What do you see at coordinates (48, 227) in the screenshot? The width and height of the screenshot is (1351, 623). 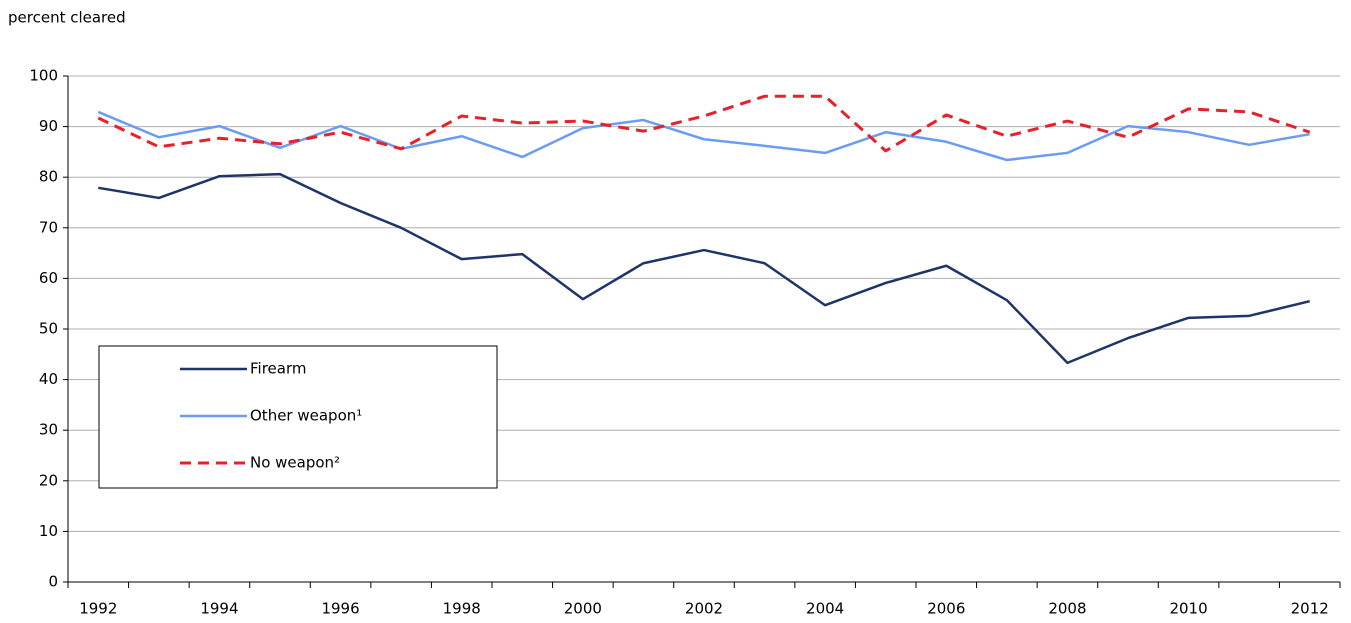 I see `y-tick-label: 70` at bounding box center [48, 227].